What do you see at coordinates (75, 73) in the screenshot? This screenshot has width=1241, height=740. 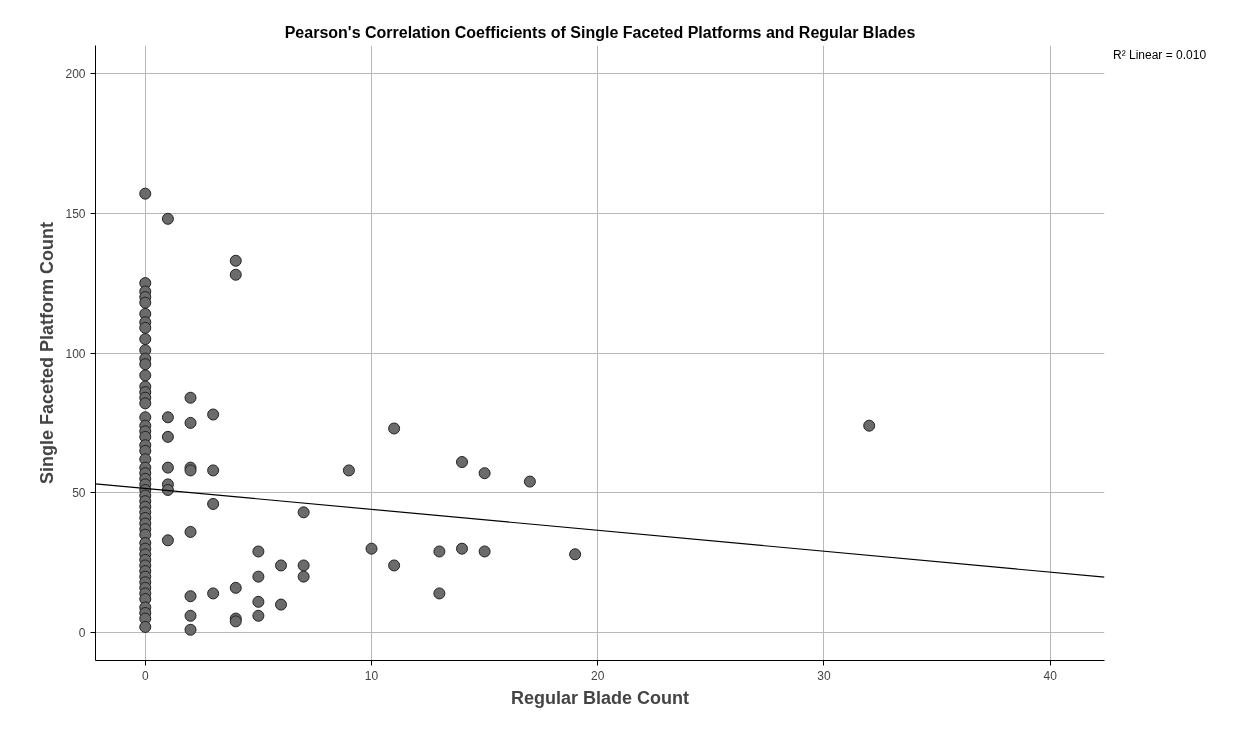 I see `y-tick-label: 200` at bounding box center [75, 73].